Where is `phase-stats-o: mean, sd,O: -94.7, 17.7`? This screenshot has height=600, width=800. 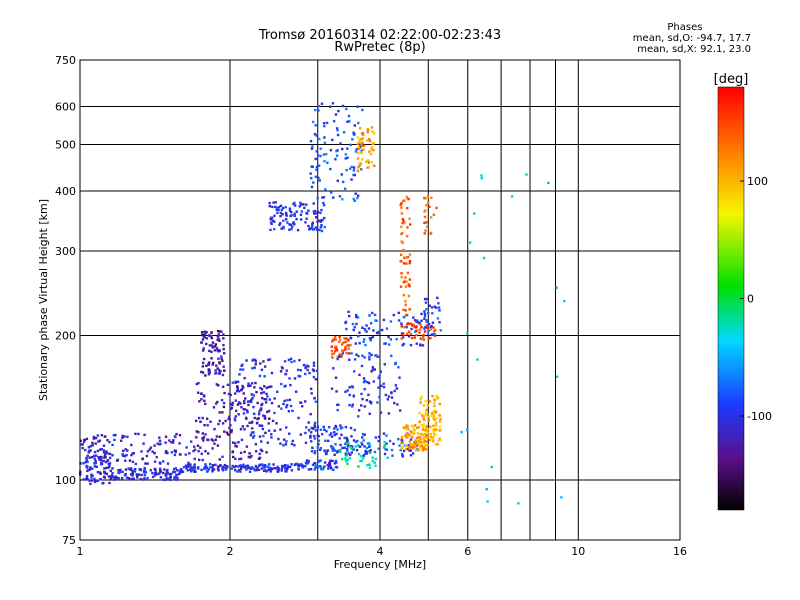 phase-stats-o: mean, sd,O: -94.7, 17.7 is located at coordinates (691, 38).